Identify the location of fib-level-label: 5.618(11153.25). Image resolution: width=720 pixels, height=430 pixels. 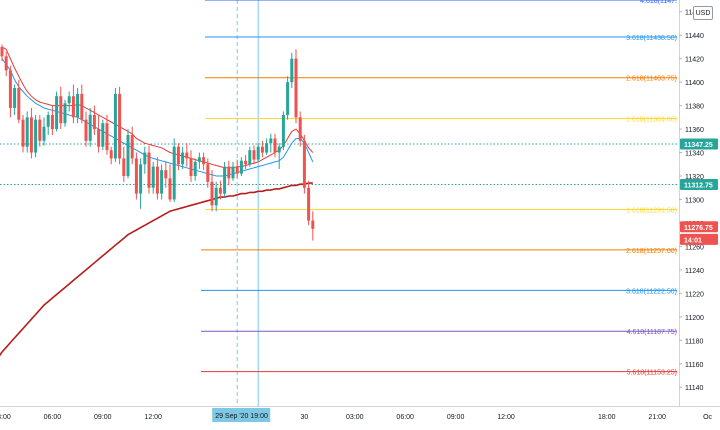
(652, 373).